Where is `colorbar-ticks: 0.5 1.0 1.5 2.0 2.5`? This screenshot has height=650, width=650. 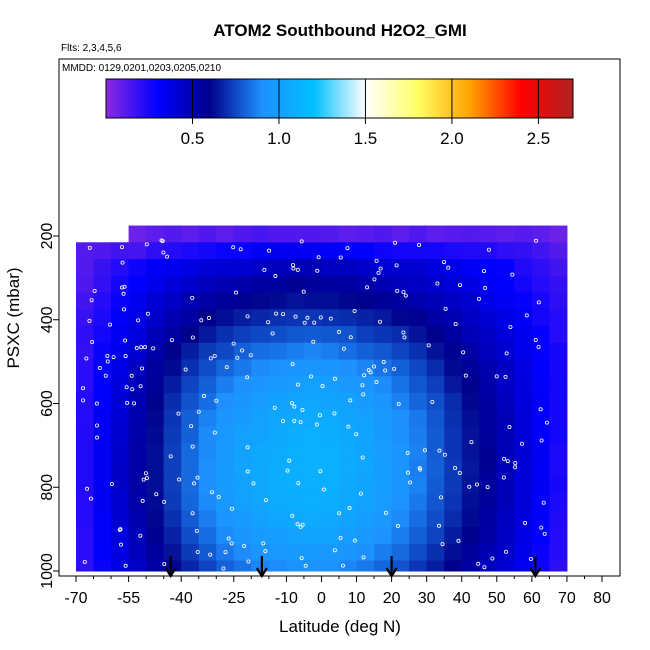
colorbar-ticks: 0.5 1.0 1.5 2.0 2.5 is located at coordinates (365, 113).